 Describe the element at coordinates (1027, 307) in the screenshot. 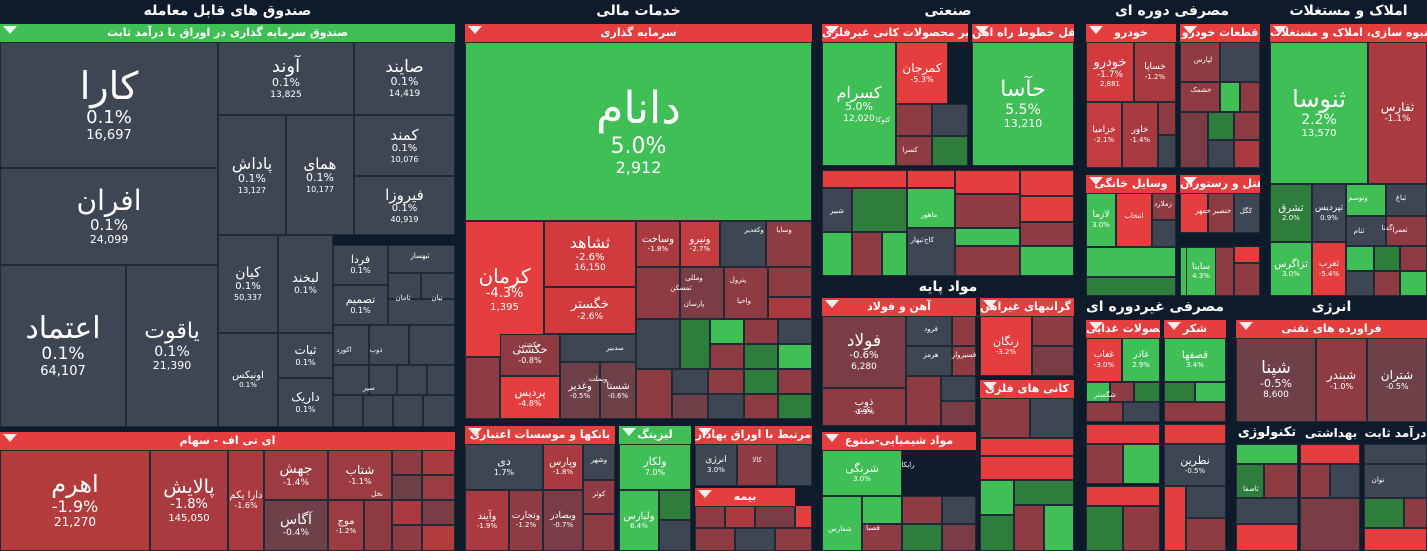

I see `industry-header-precious-metals: کانه های گرانبهای غیراهن` at that location.